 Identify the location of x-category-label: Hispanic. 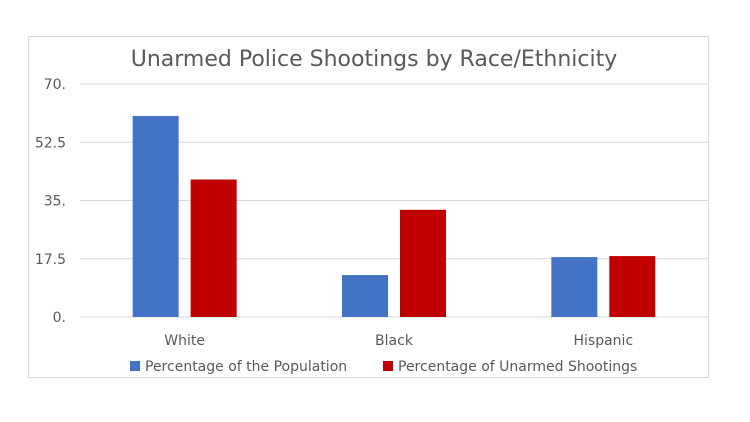
(604, 341).